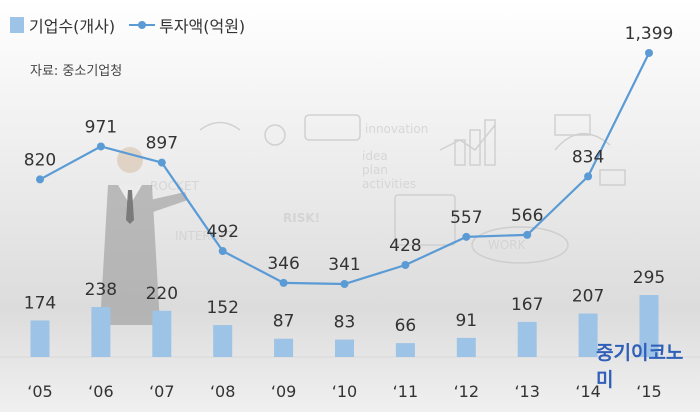 The image size is (700, 412). What do you see at coordinates (640, 366) in the screenshot?
I see `brand-logo-text: 중기이코노미` at bounding box center [640, 366].